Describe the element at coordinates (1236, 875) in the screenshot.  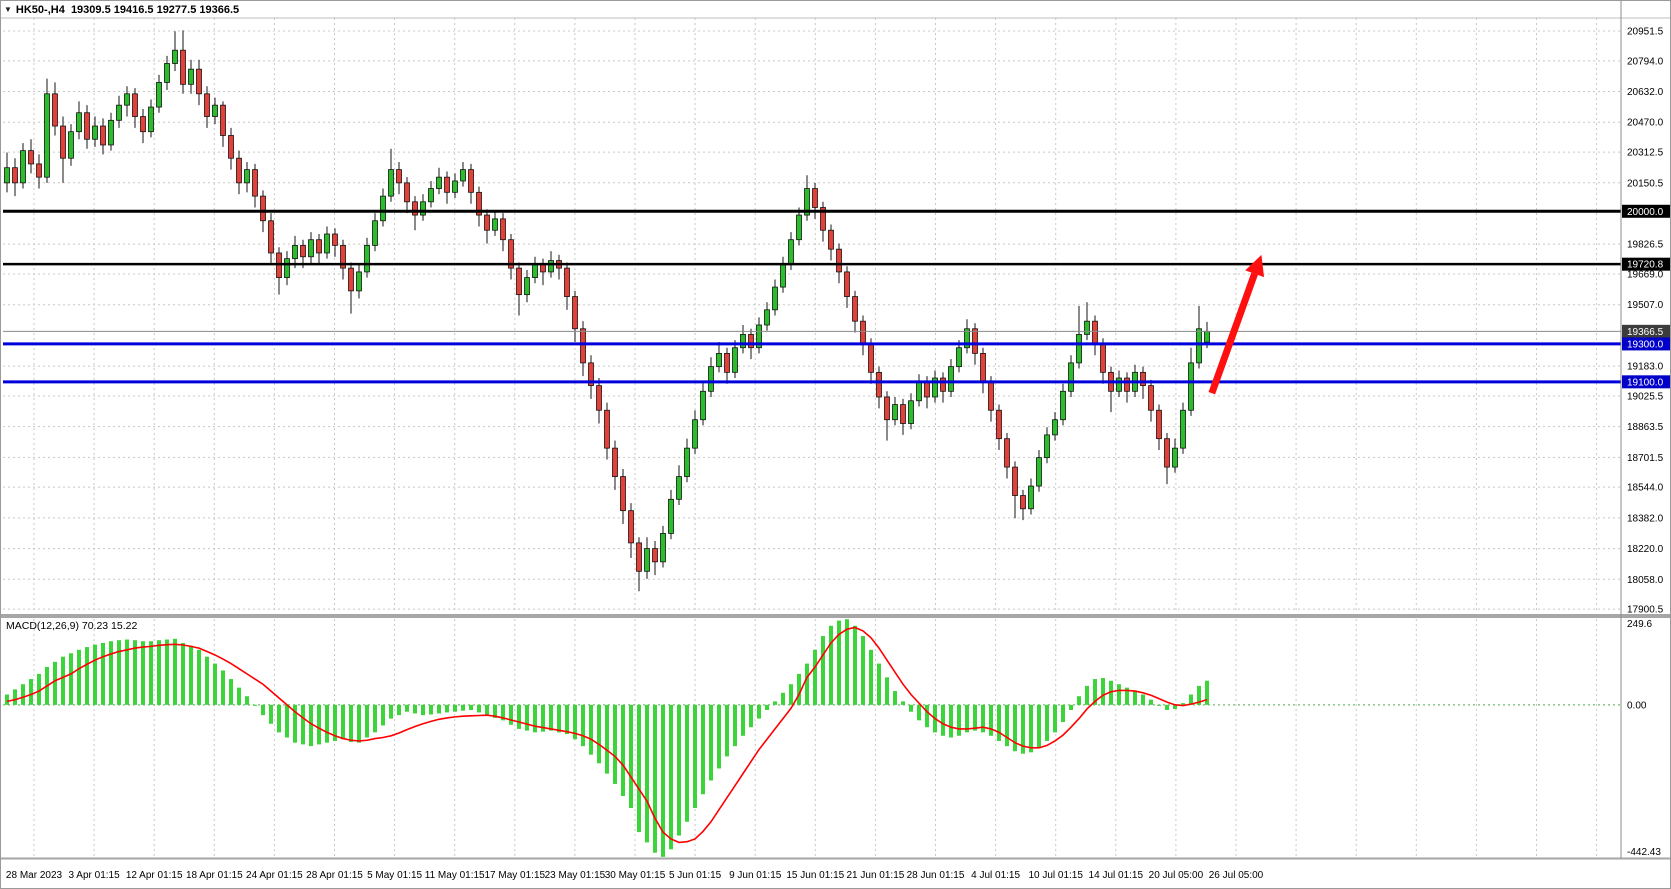
I see `time-tick-label: 26 Jul 05:00` at that location.